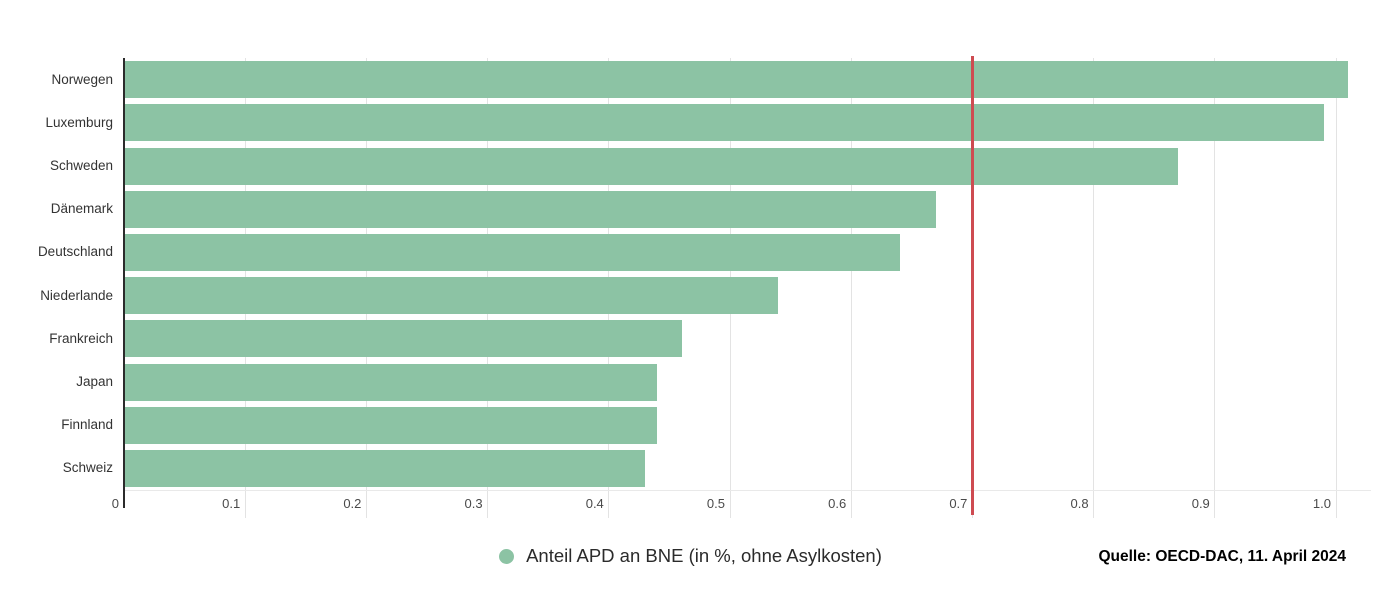 The image size is (1381, 607). Describe the element at coordinates (391, 425) in the screenshot. I see `bar-finnland` at that location.